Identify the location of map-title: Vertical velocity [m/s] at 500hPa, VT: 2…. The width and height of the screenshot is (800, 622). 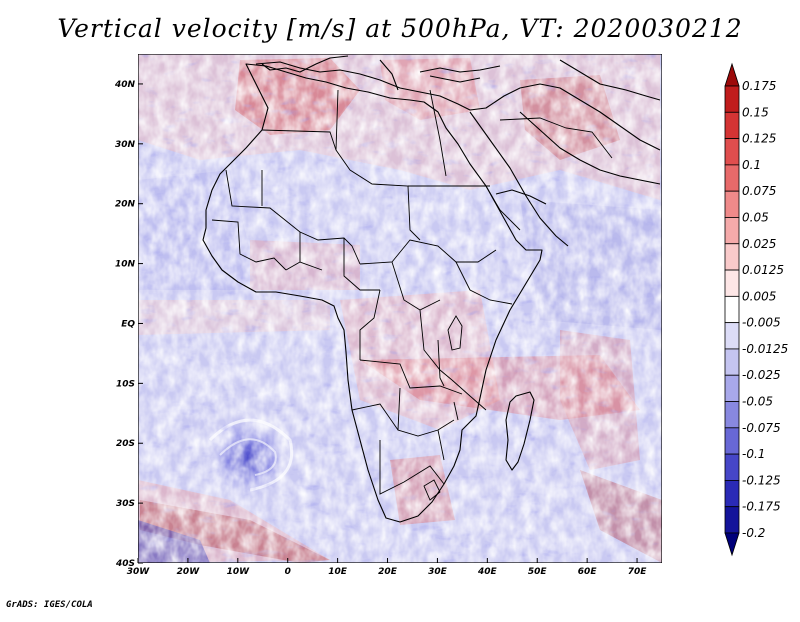
(400, 28).